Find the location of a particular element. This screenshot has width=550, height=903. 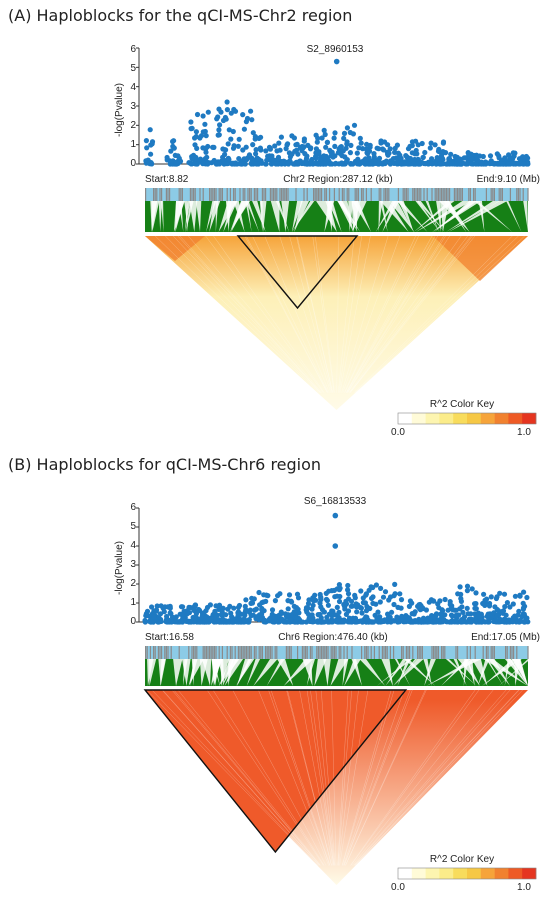

panel-a-colorkey-max: 1.0 is located at coordinates (524, 432).